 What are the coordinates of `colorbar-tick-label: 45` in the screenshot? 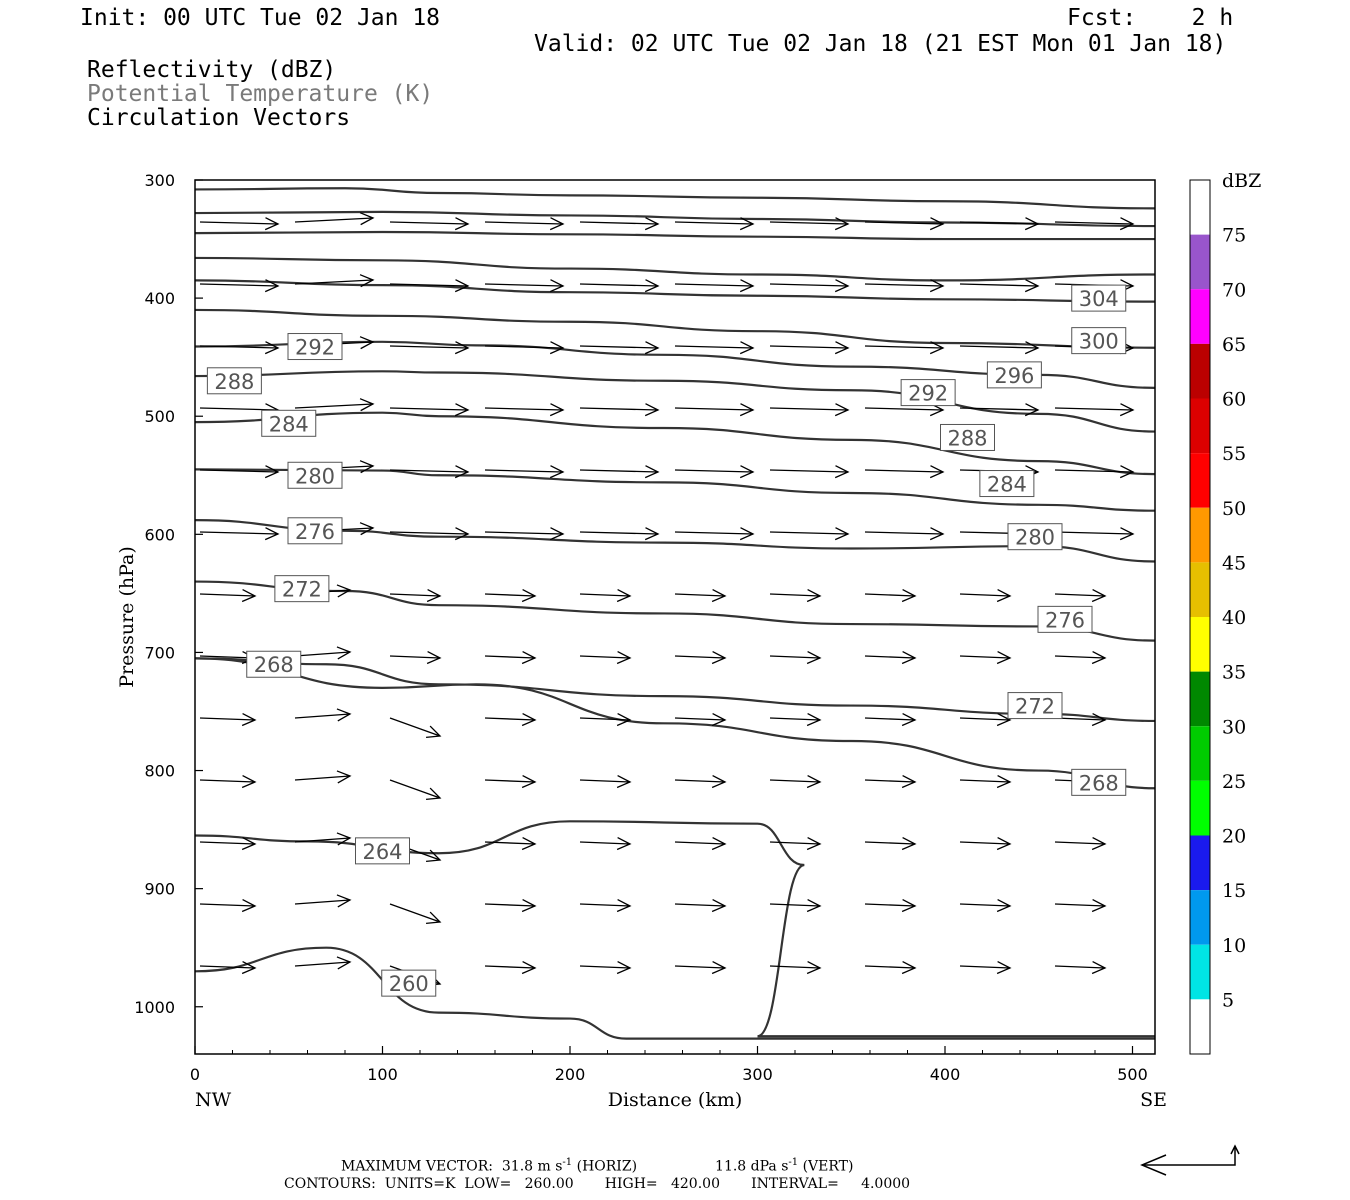 It's located at (1234, 563).